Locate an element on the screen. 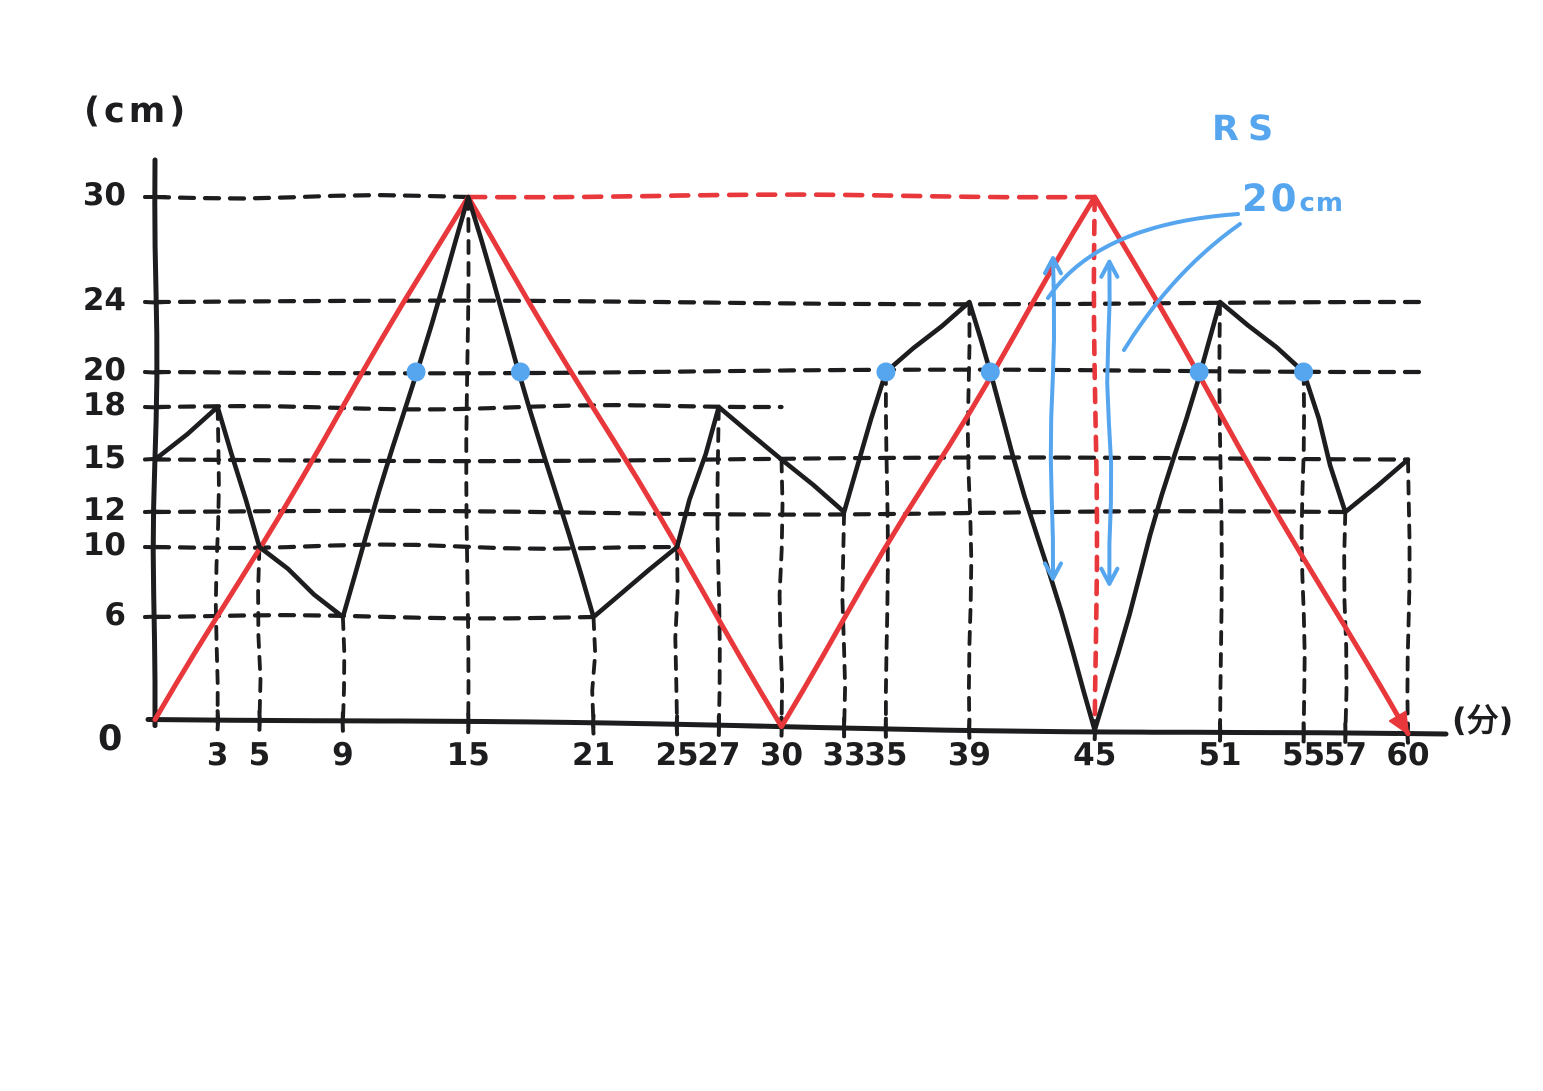  x-tick-label: 27 is located at coordinates (719, 755).